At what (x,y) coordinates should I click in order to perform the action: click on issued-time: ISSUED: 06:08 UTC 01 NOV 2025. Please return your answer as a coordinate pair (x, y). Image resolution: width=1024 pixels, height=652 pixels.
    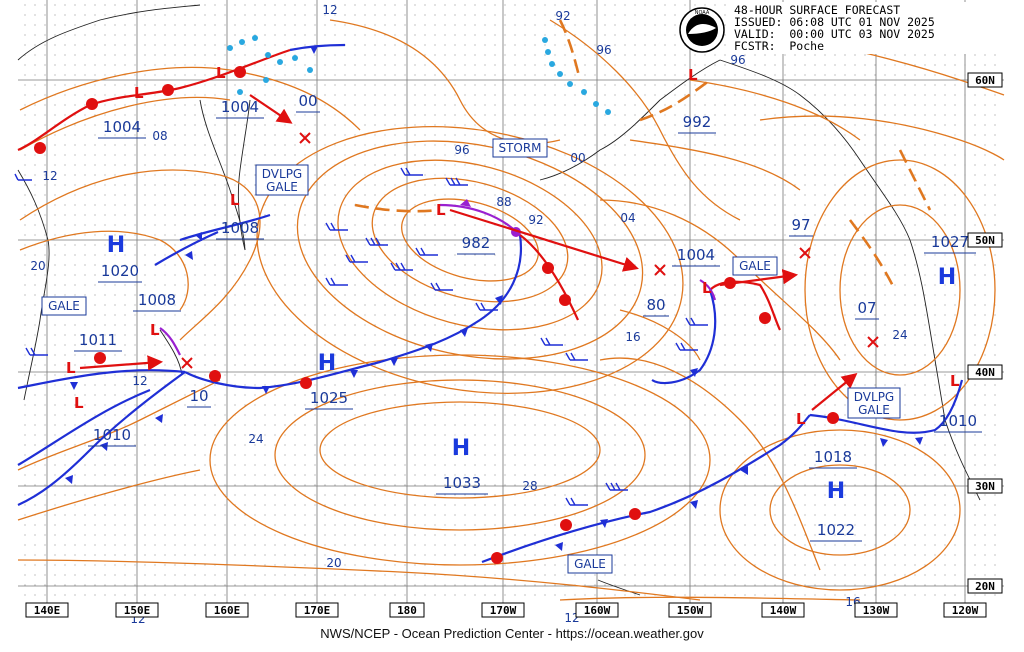
    Looking at the image, I should click on (834, 22).